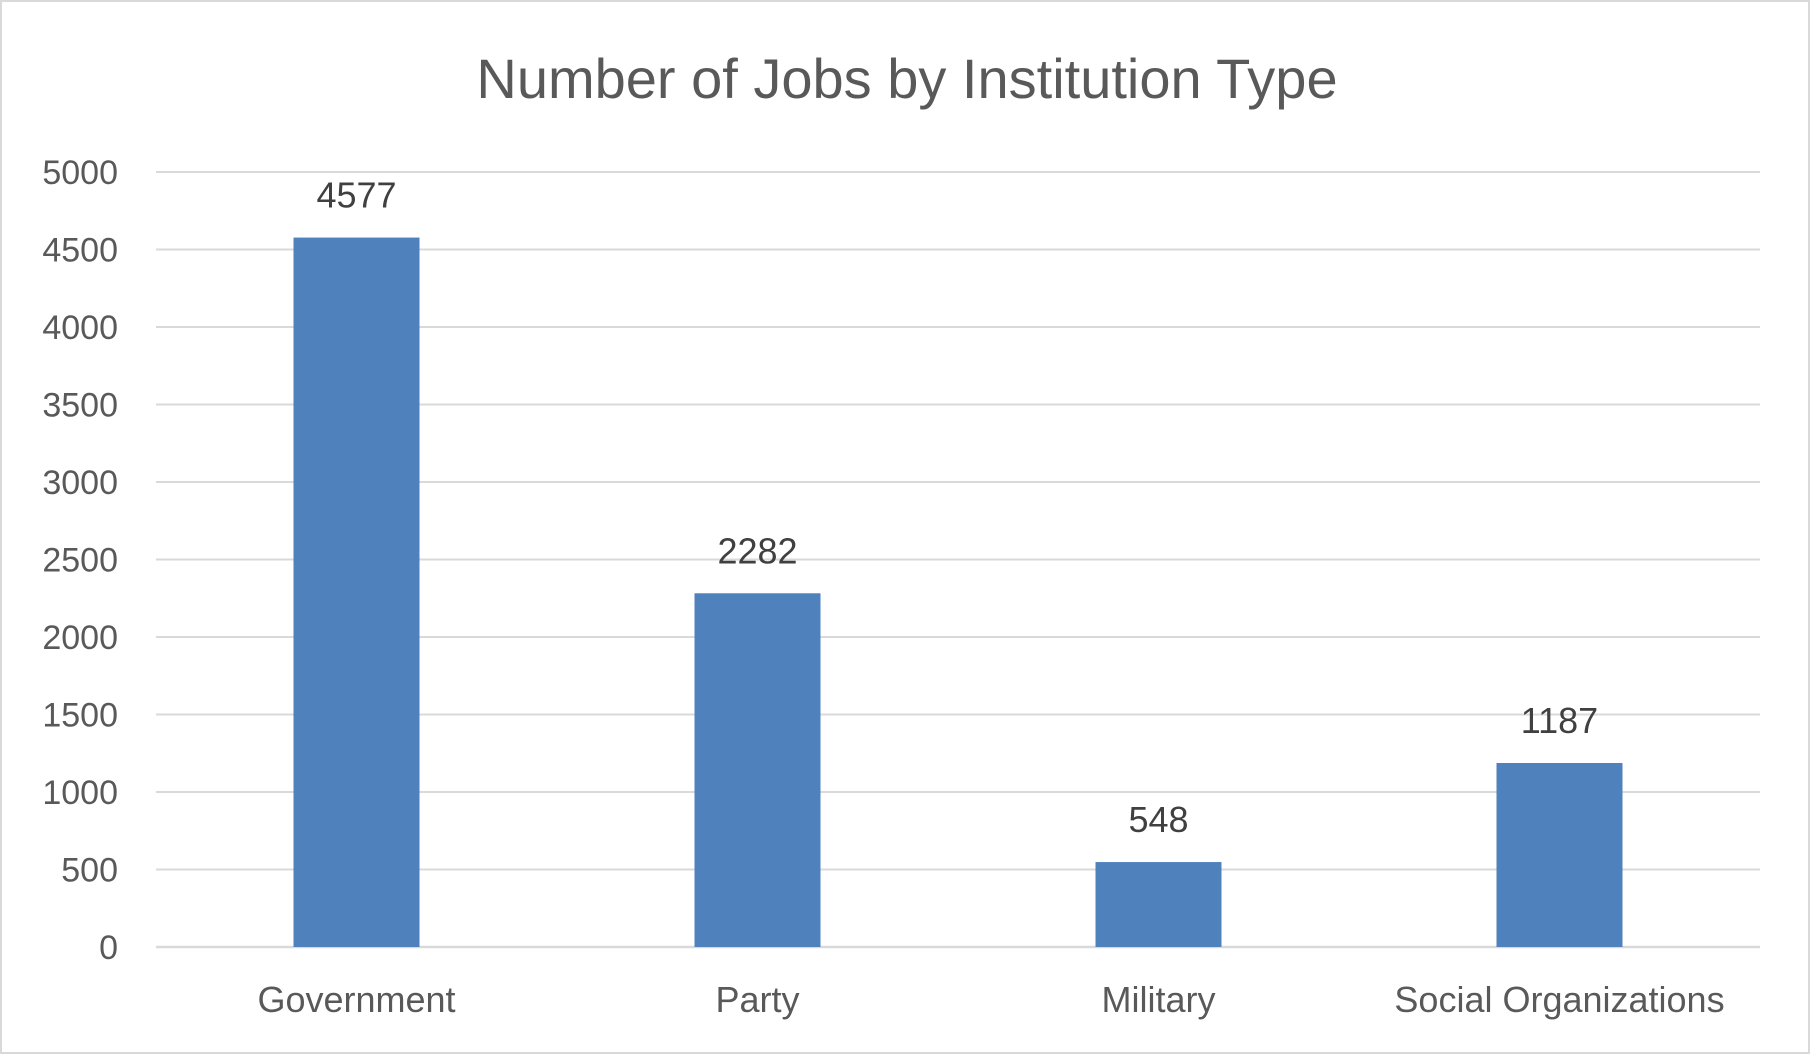  I want to click on y-tick-label: 5000, so click(80, 173).